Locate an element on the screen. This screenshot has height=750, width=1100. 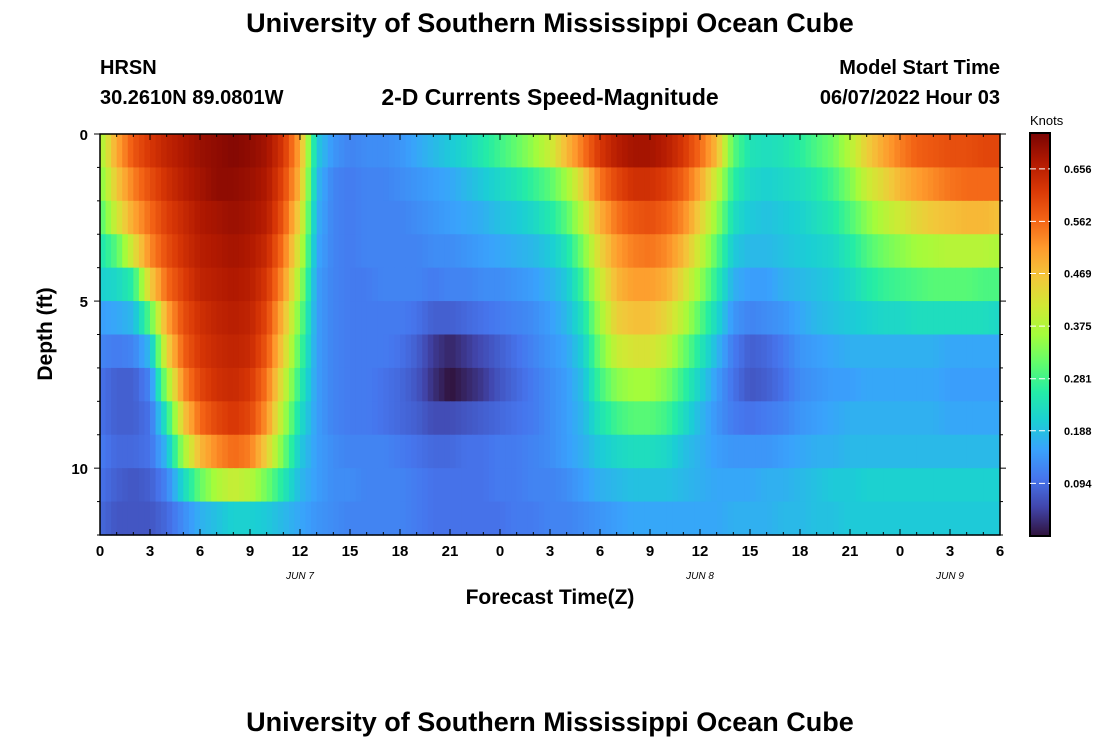
station-location: 30.2610N 89.0801W is located at coordinates (192, 98).